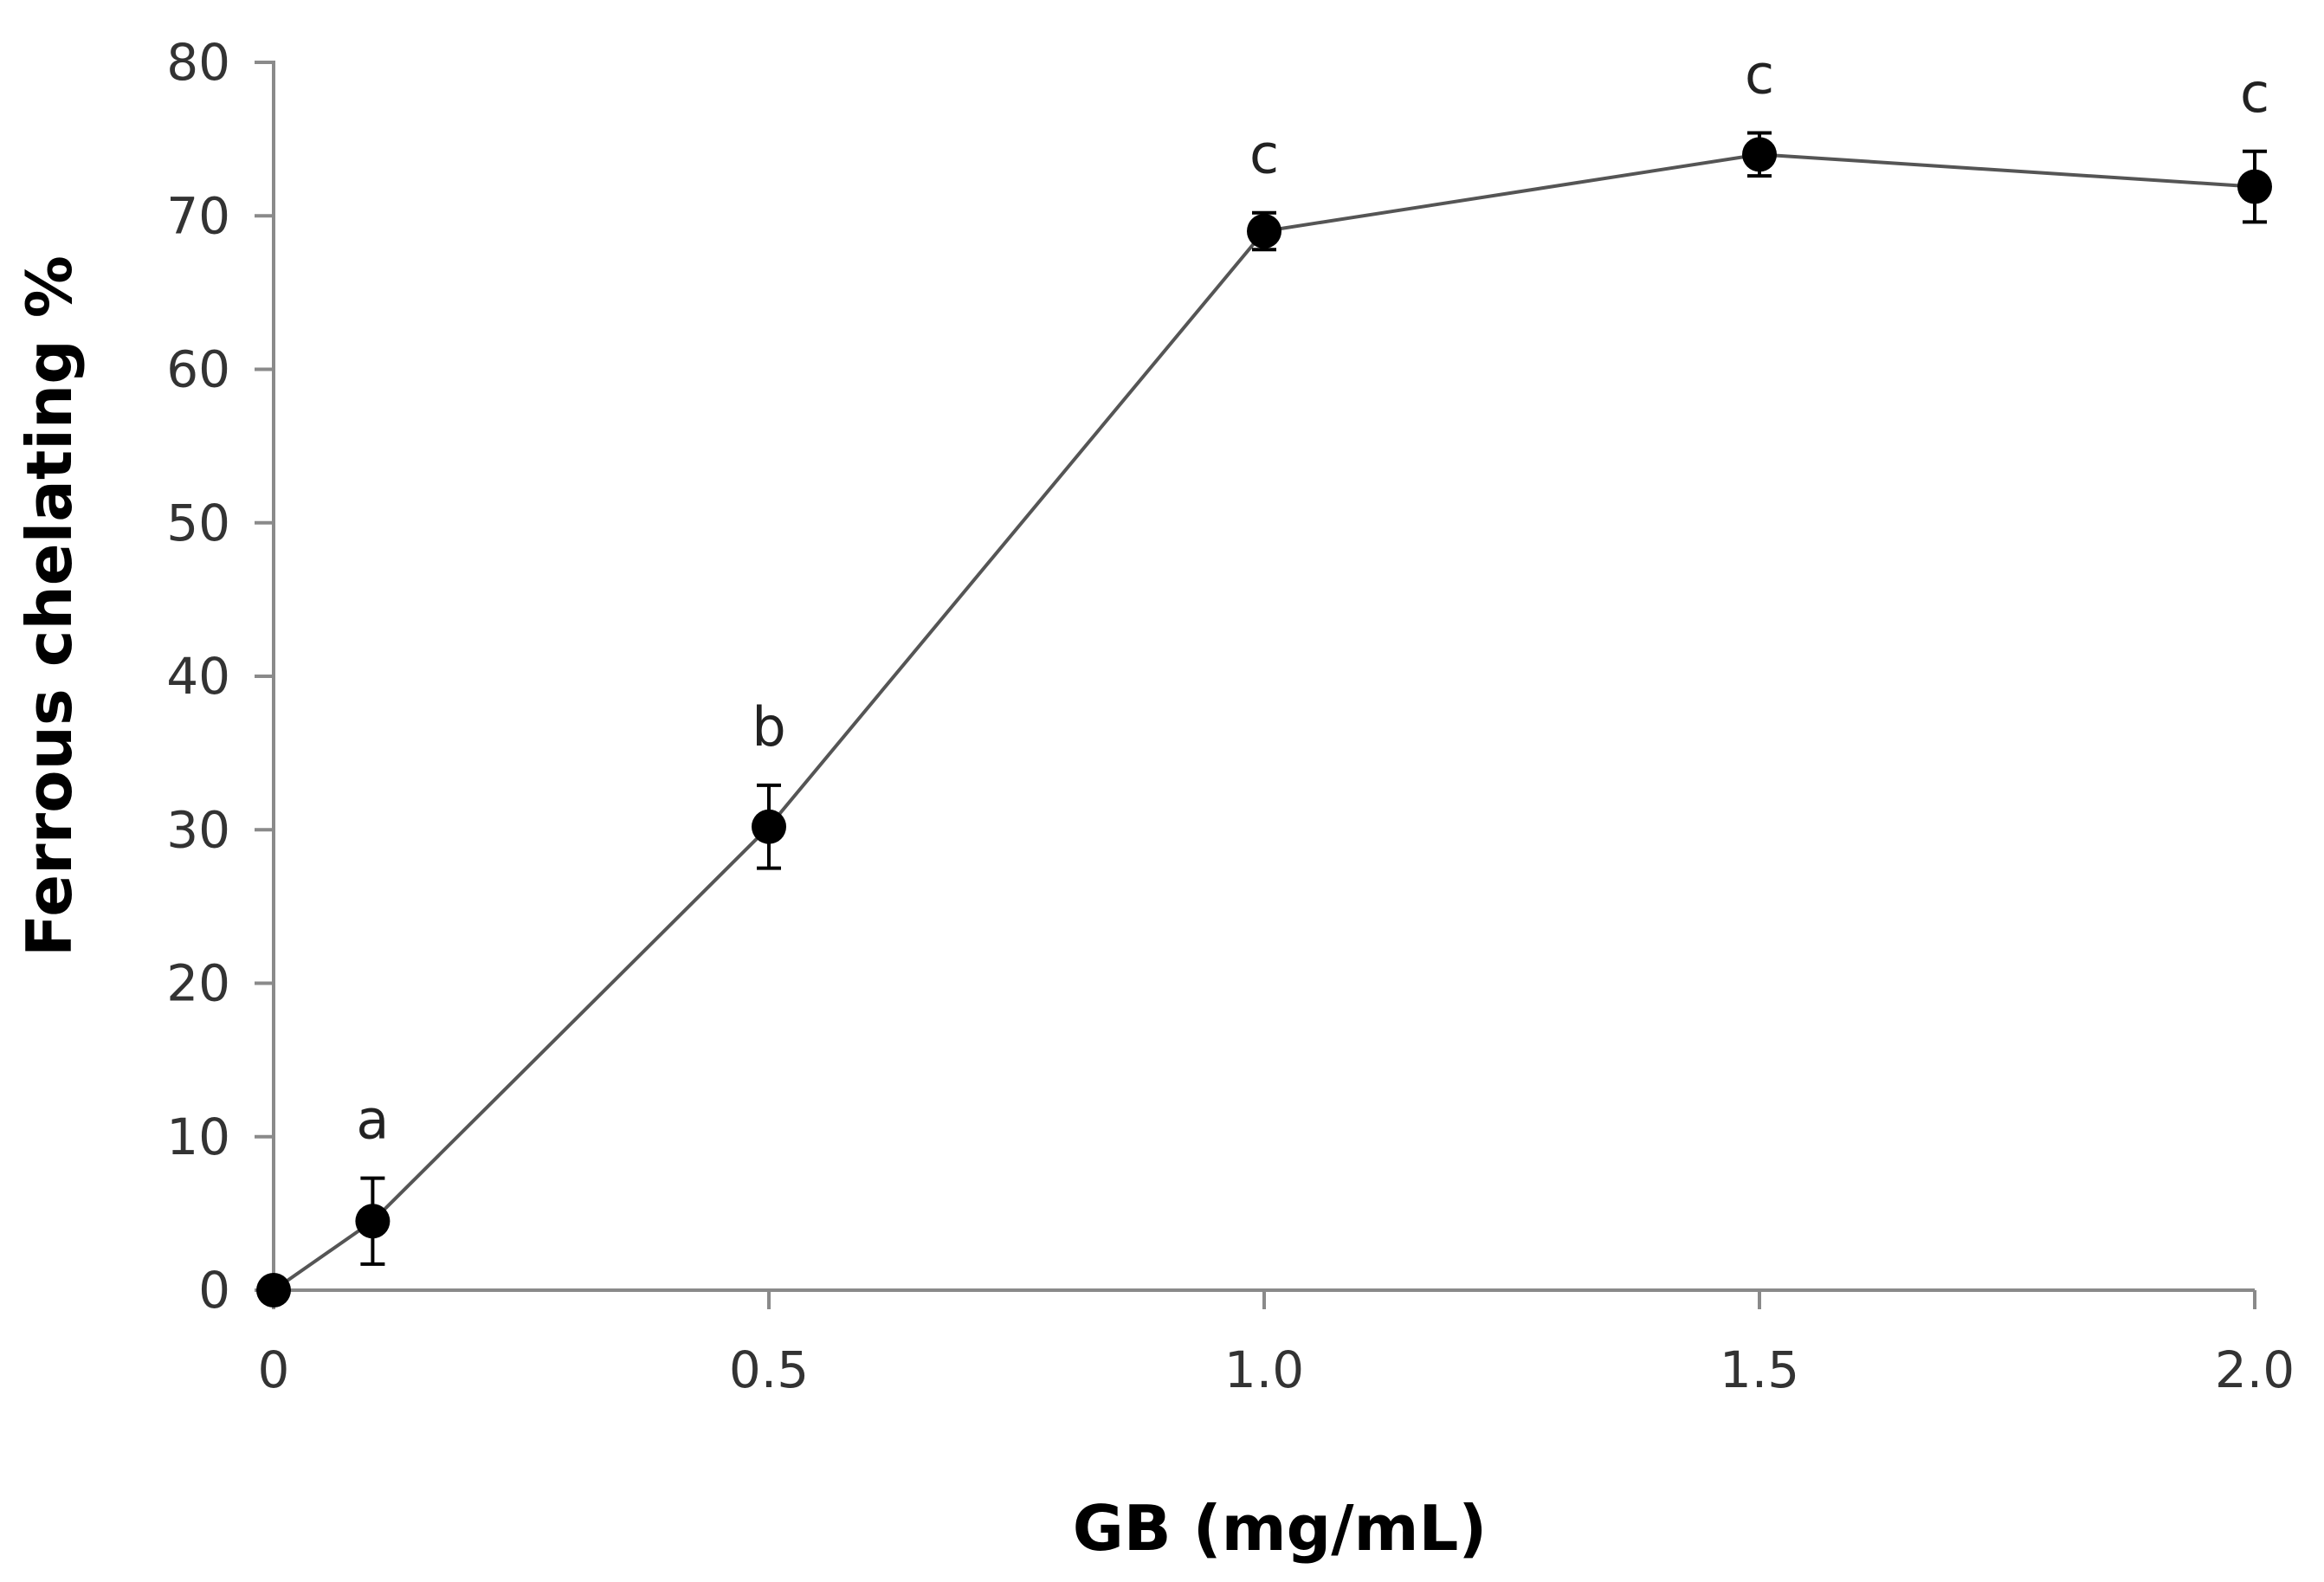 The image size is (2324, 1582). What do you see at coordinates (769, 1369) in the screenshot?
I see `x-tick-label: 0.5` at bounding box center [769, 1369].